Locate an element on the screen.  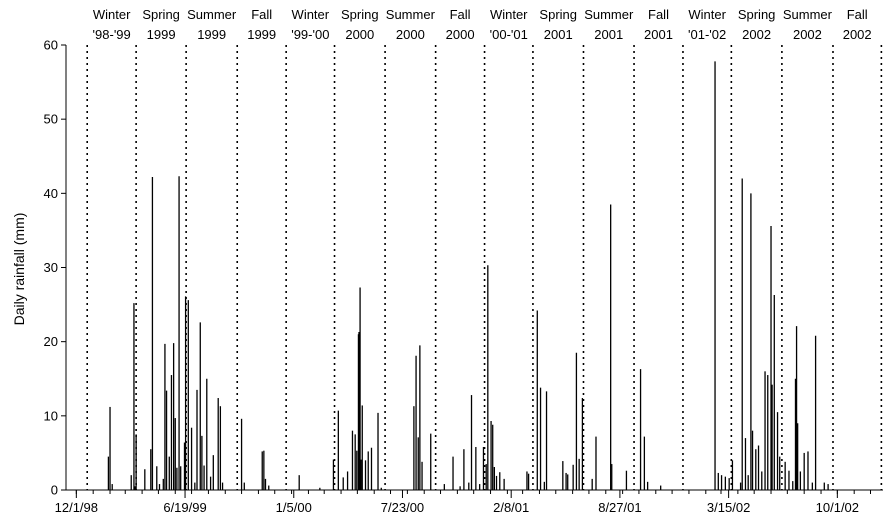
x-tick-label: 8/27/01 is located at coordinates (619, 507).